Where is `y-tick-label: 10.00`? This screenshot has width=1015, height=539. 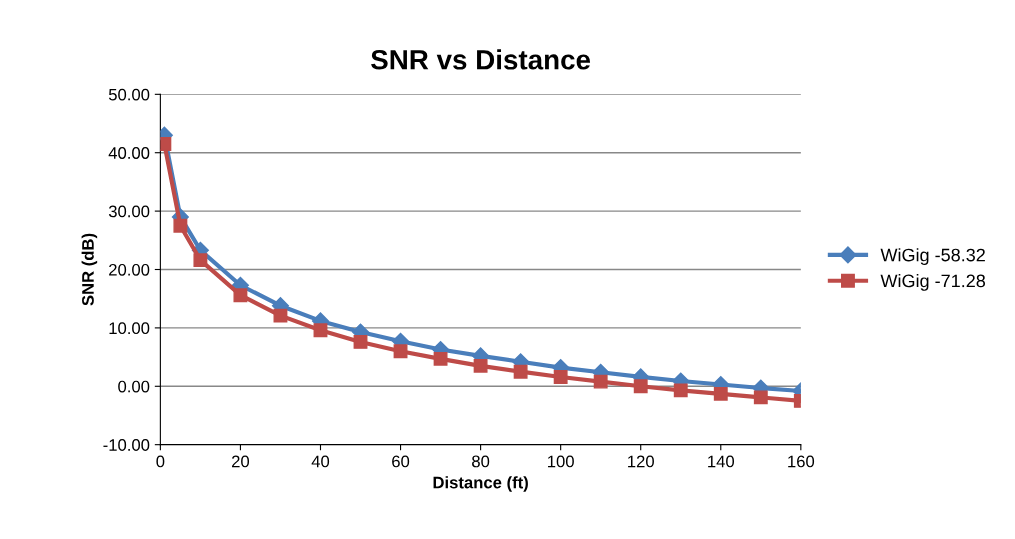
y-tick-label: 10.00 is located at coordinates (129, 328).